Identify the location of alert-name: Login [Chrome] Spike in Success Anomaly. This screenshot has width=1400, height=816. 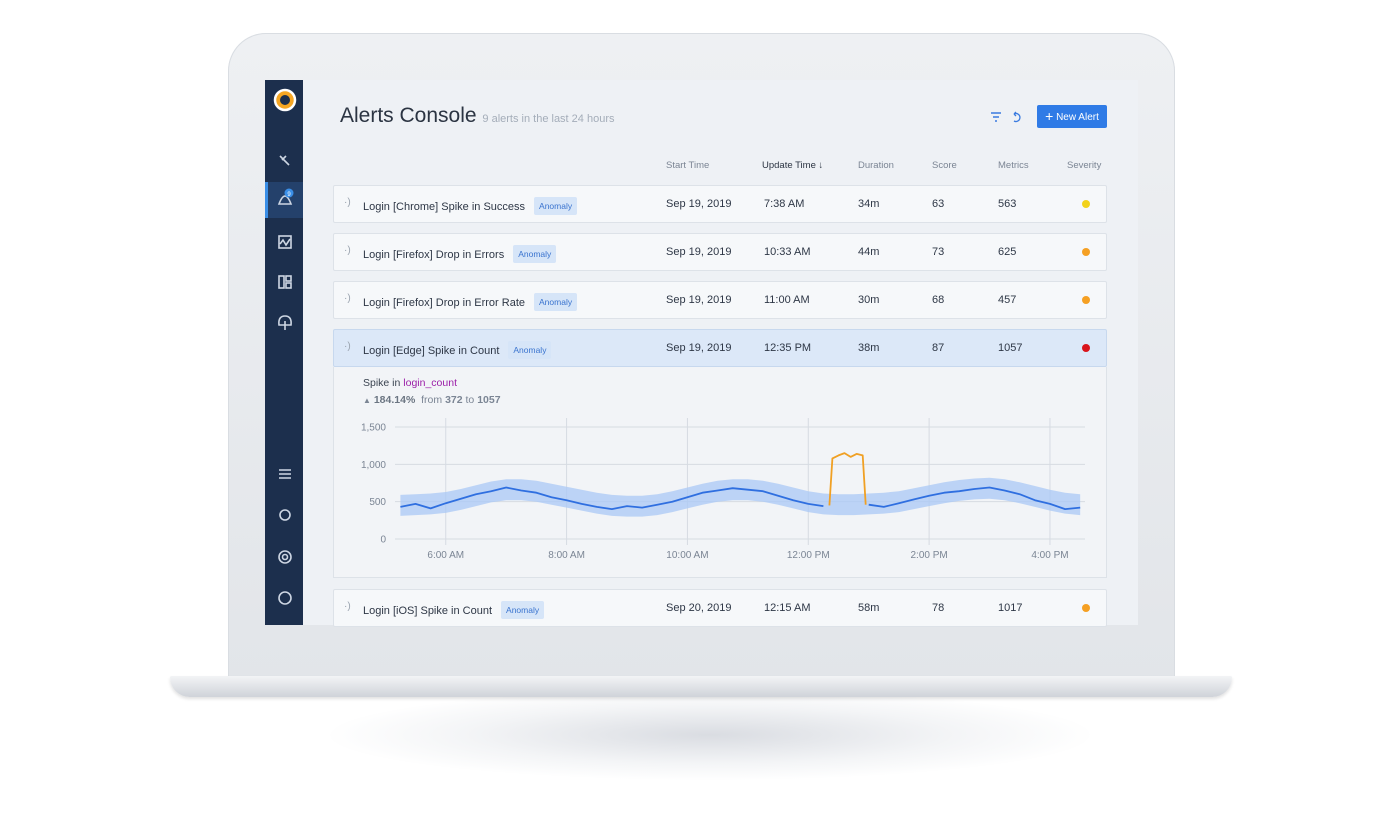
(470, 206).